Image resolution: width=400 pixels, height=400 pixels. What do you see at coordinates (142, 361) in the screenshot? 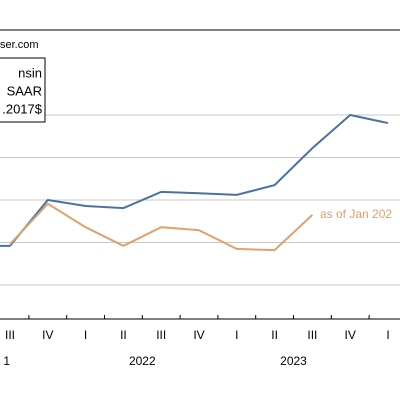
I see `year-label: 2022` at bounding box center [142, 361].